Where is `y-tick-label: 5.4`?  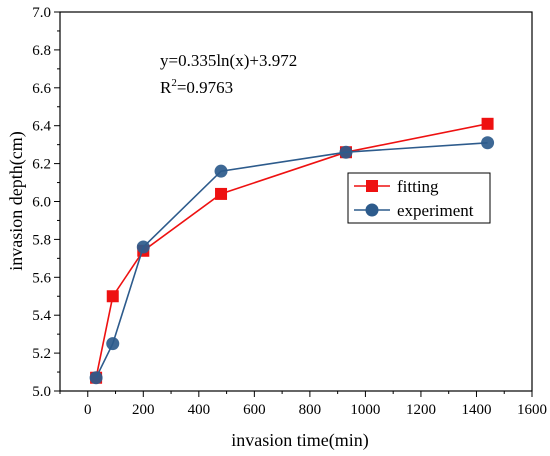
y-tick-label: 5.4 is located at coordinates (41, 316).